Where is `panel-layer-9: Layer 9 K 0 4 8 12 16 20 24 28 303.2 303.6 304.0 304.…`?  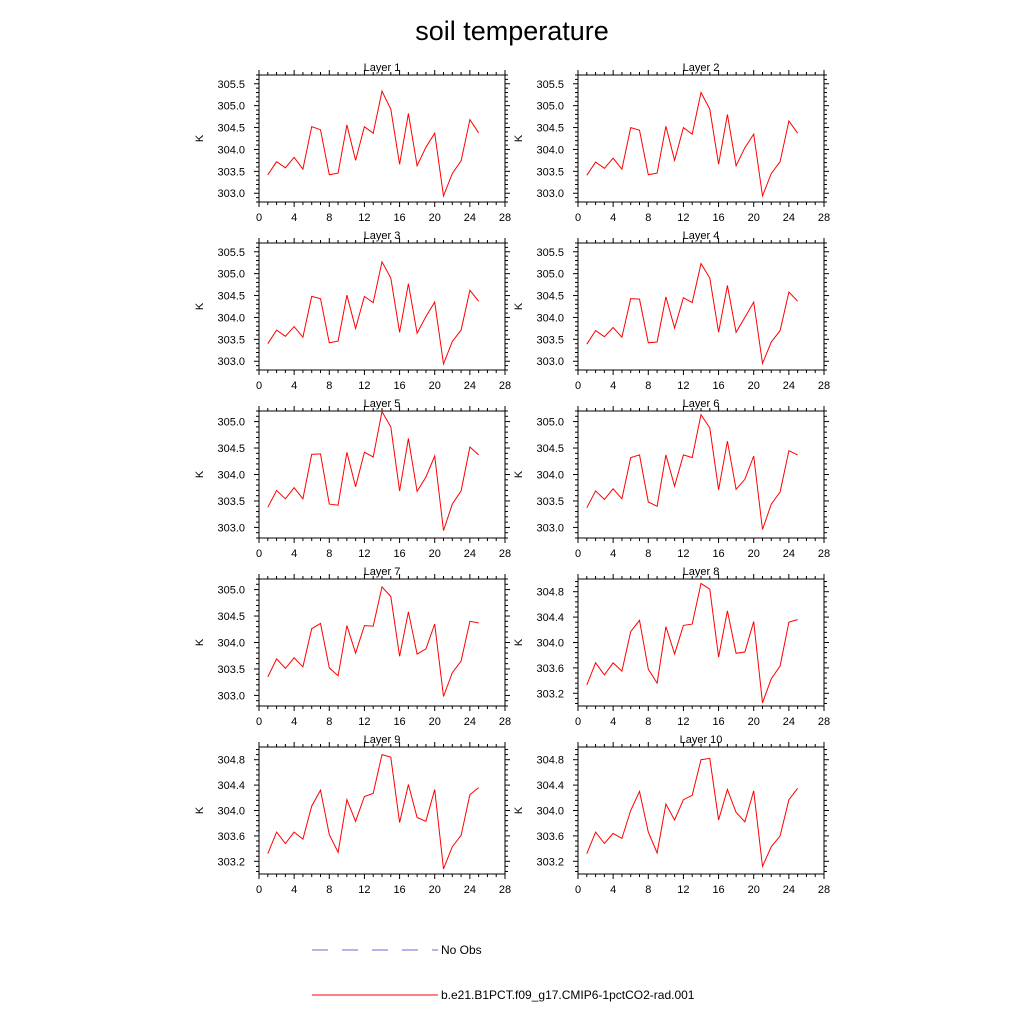 panel-layer-9: Layer 9 K 0 4 8 12 16 20 24 28 303.2 303.6 304.0 304.… is located at coordinates (352, 815).